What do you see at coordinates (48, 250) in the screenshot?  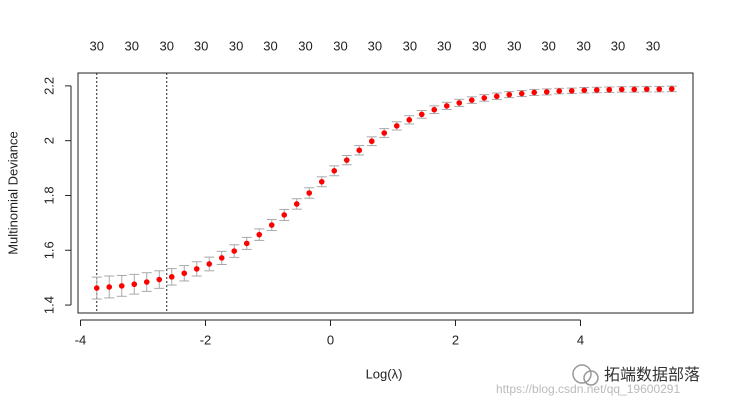 I see `y-tick-label: 1.6` at bounding box center [48, 250].